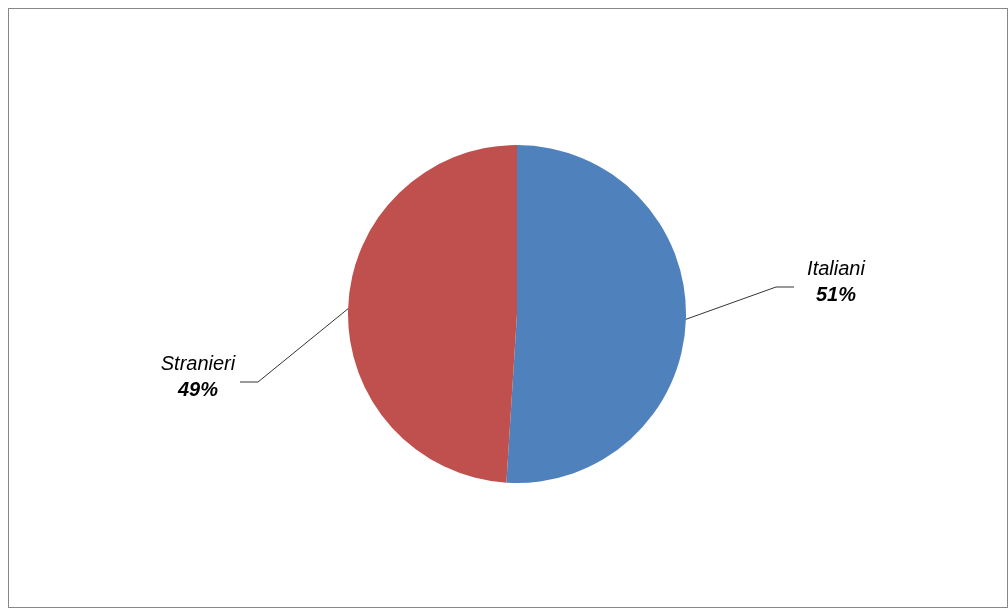  I want to click on slice-label: Stranieri, so click(198, 363).